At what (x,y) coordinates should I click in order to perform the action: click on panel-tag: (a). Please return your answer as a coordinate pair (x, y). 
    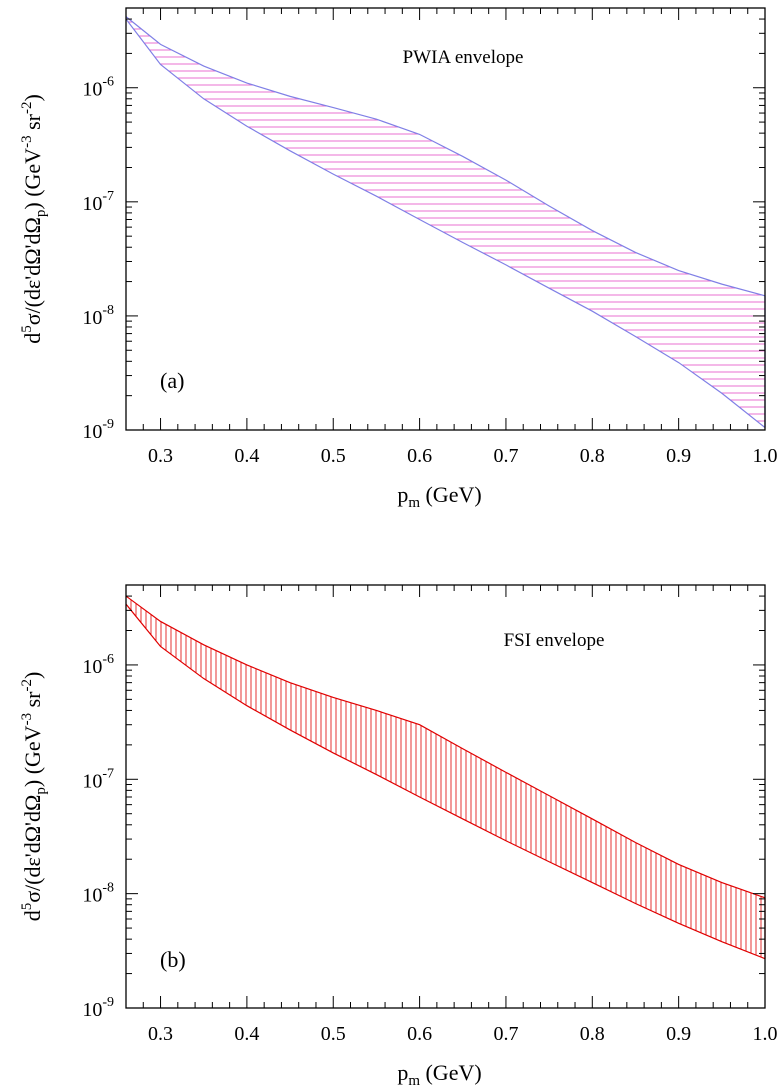
    Looking at the image, I should click on (172, 380).